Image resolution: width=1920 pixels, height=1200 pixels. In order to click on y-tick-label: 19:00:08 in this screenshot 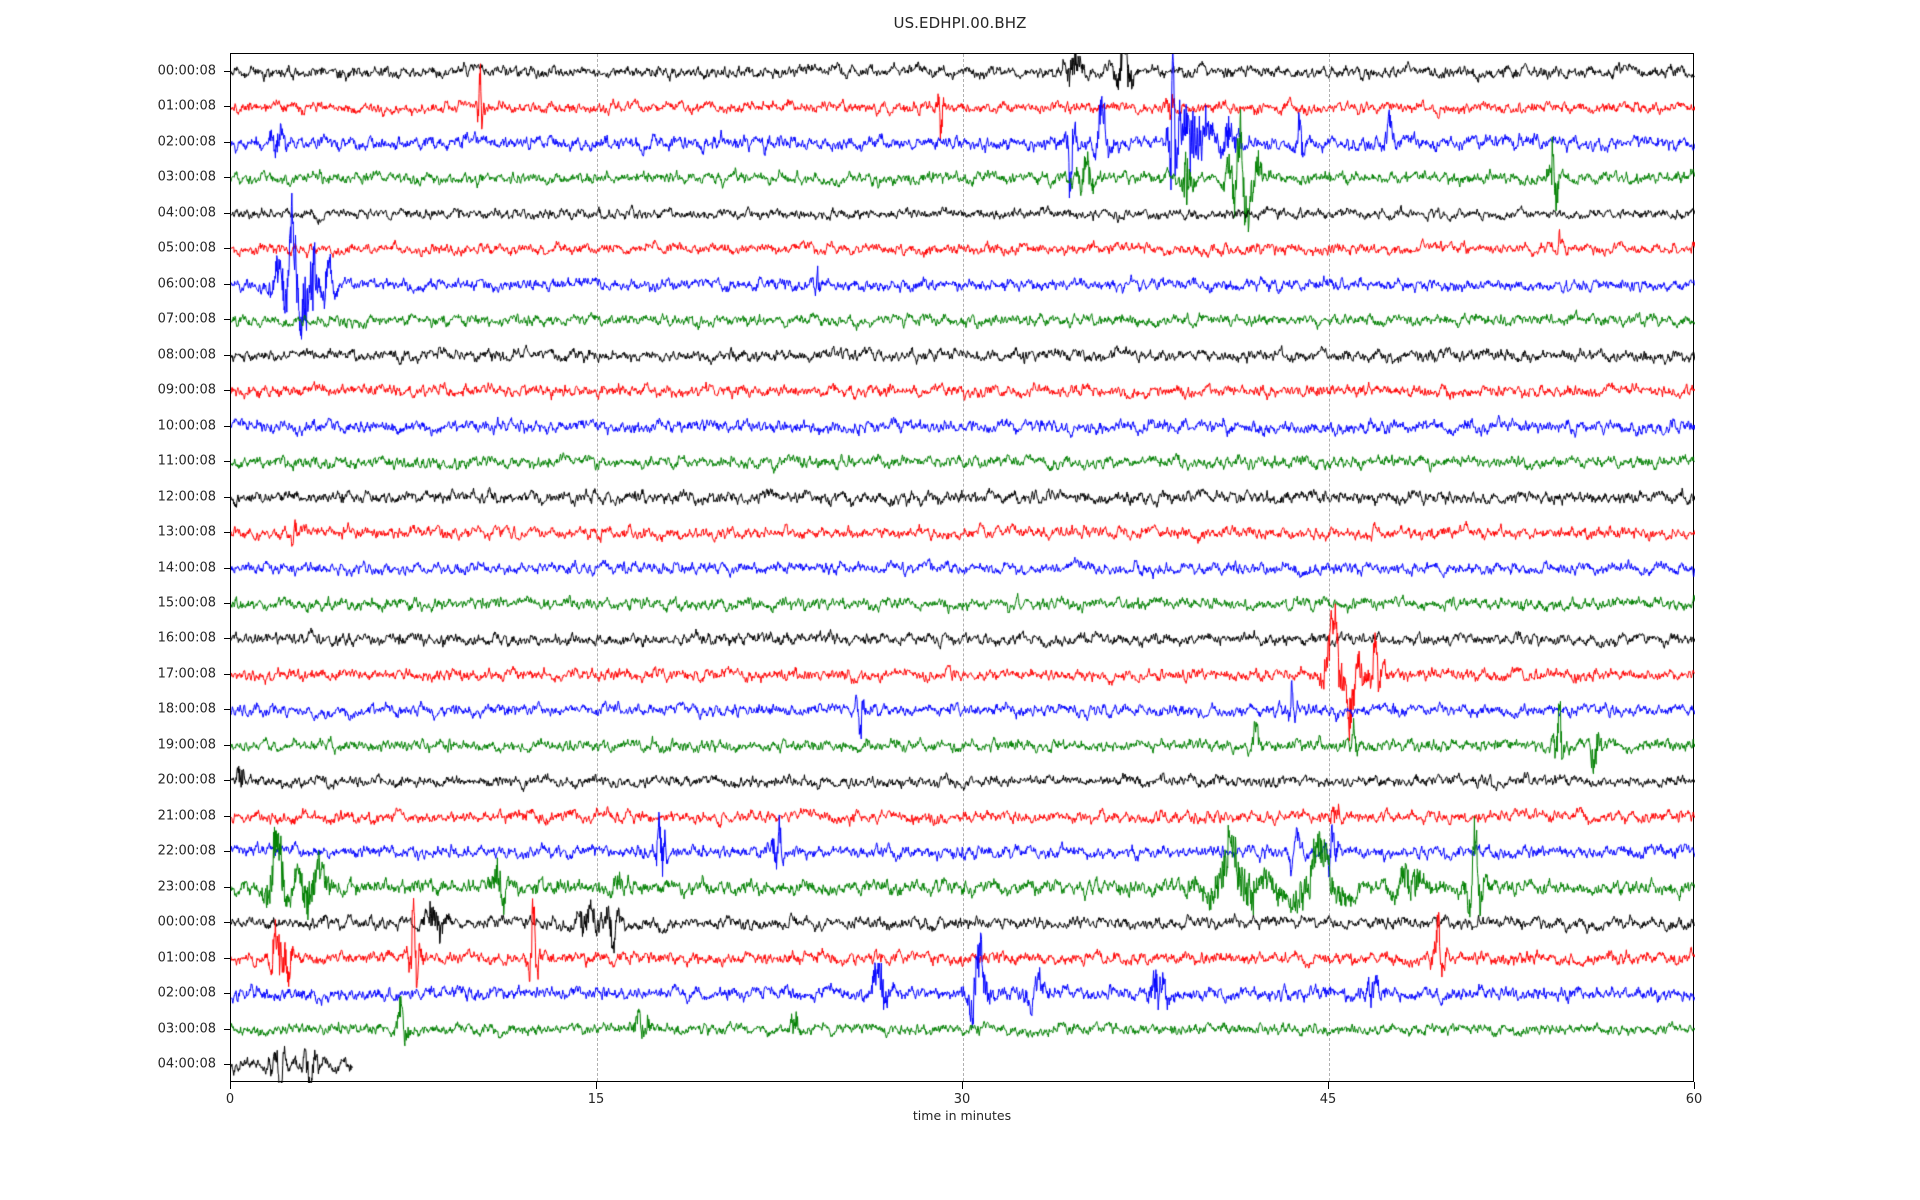, I will do `click(186, 745)`.